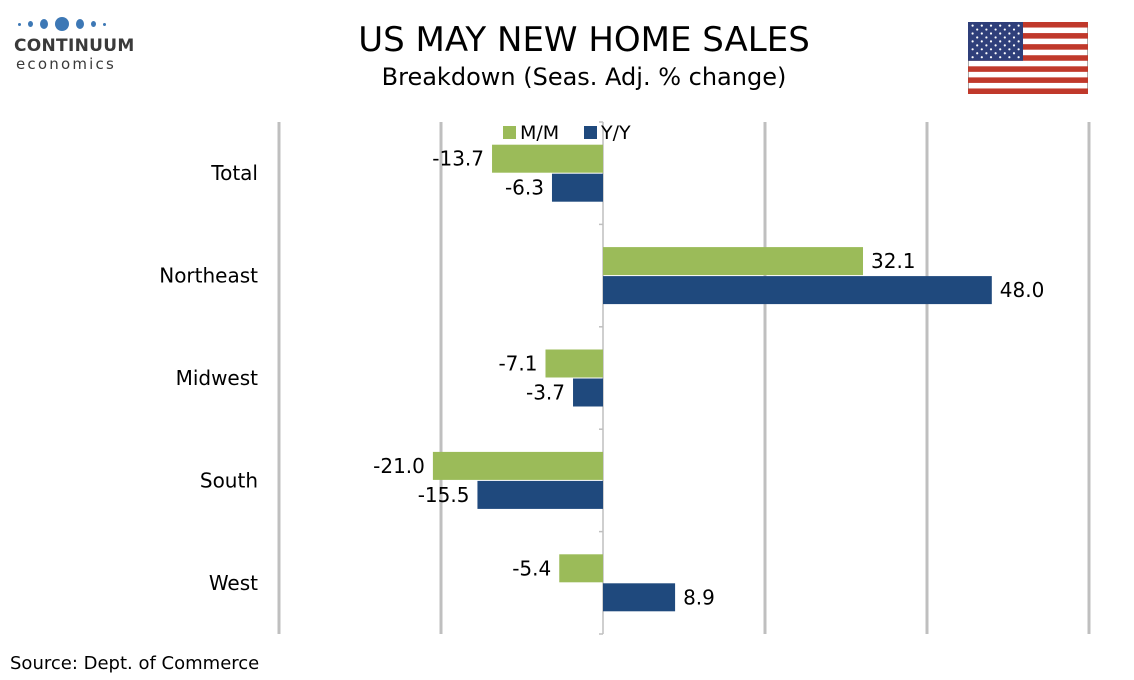 The width and height of the screenshot is (1134, 680). I want to click on logo: CONTINUUM economics, so click(79, 49).